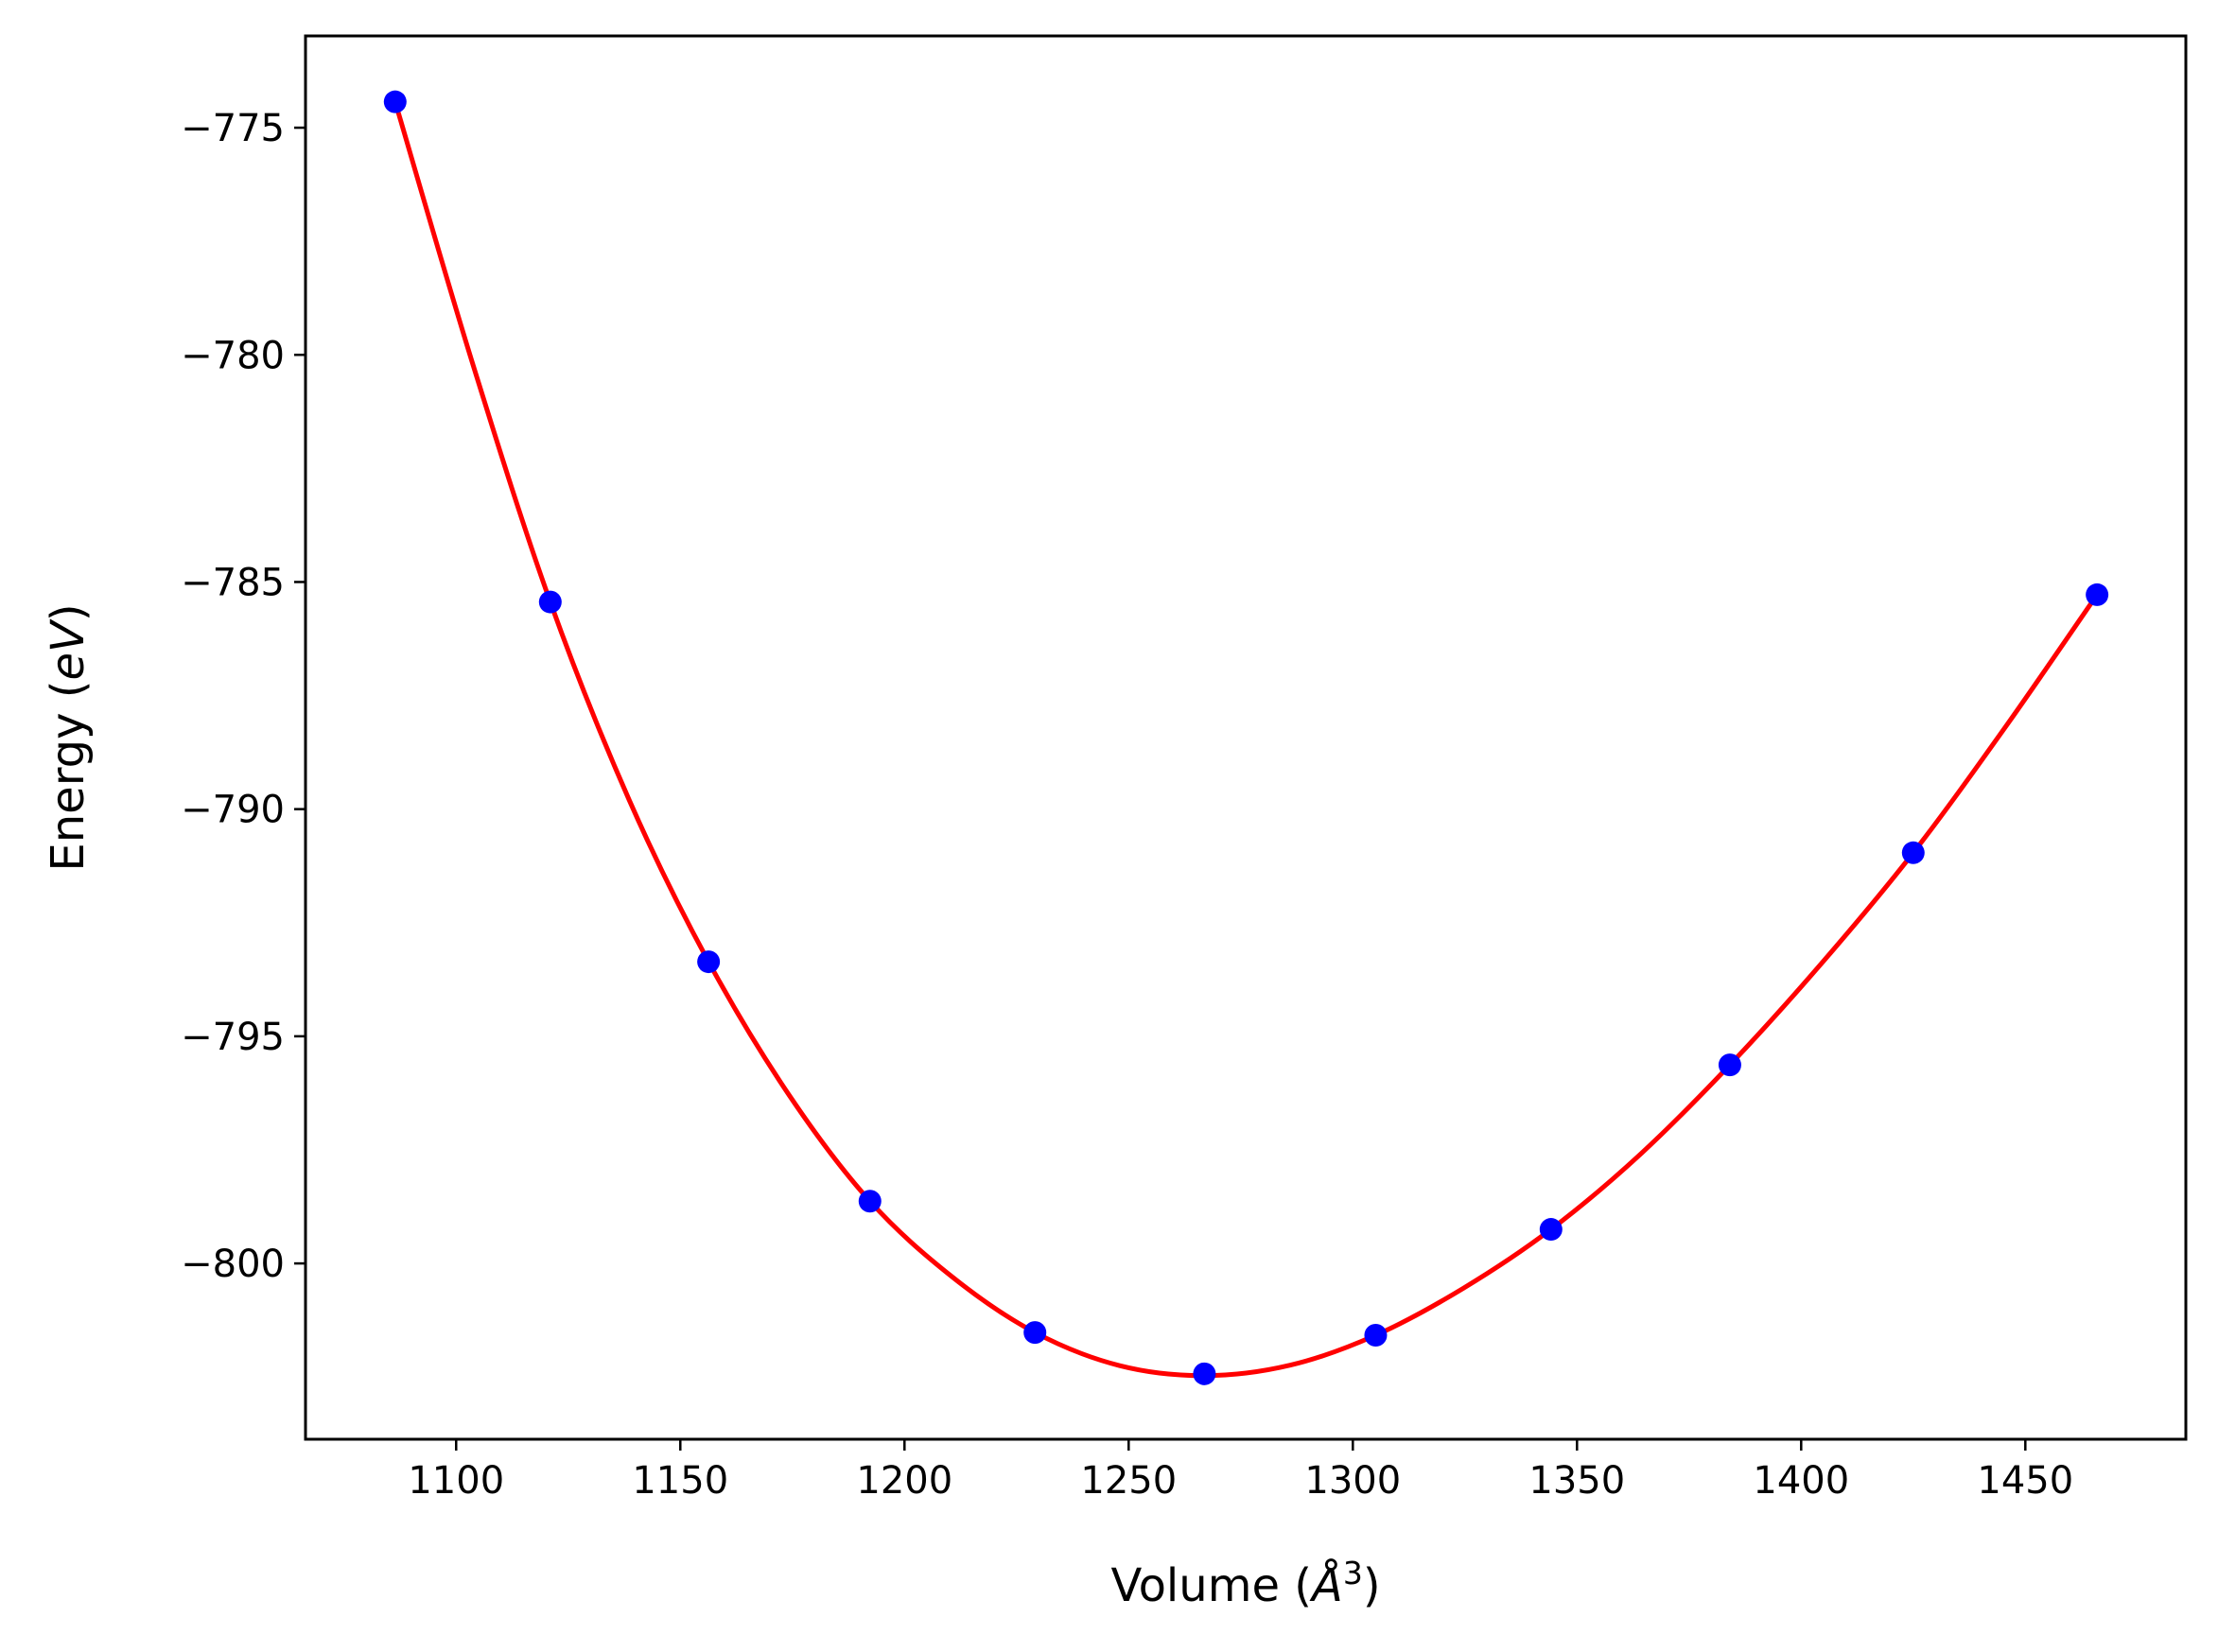 The image size is (2218, 1652). What do you see at coordinates (2025, 1481) in the screenshot?
I see `x-tick-label: 1450` at bounding box center [2025, 1481].